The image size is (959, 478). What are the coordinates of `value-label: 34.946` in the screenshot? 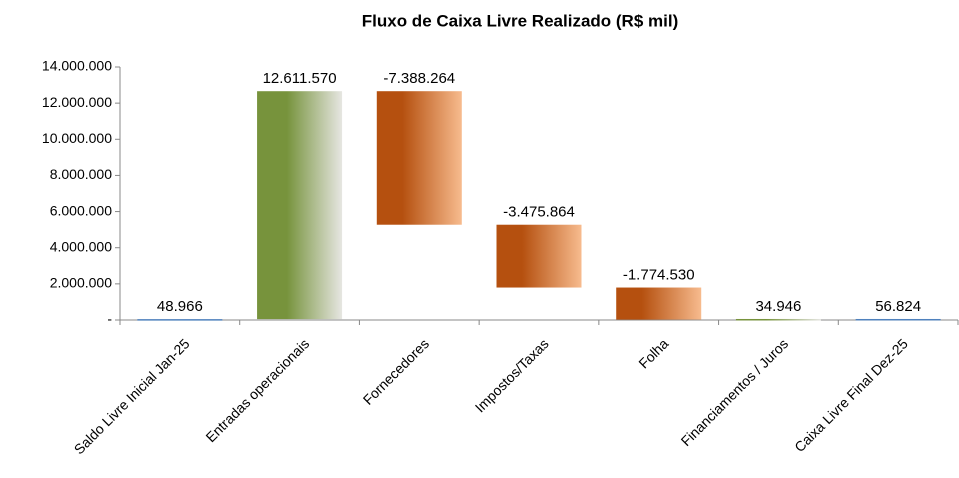 It's located at (778, 306).